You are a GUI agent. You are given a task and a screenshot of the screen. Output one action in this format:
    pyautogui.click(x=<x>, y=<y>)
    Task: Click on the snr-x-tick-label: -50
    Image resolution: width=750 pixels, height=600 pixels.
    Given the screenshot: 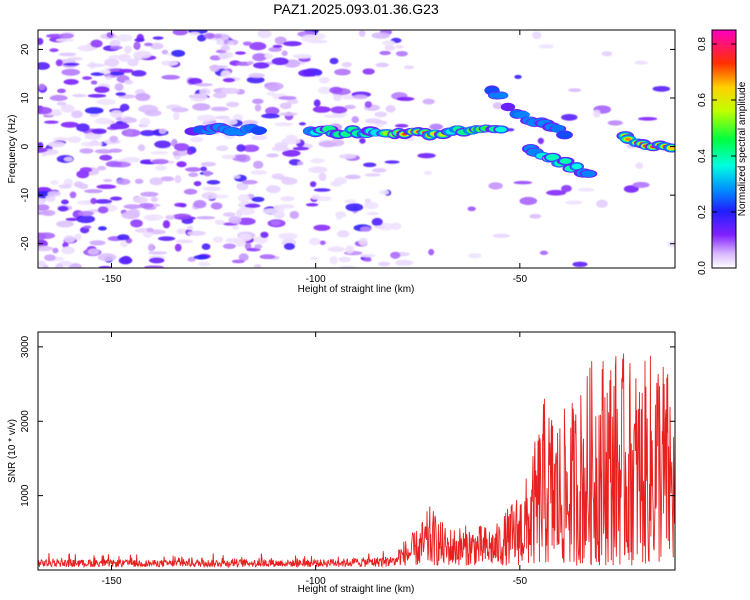 What is the action you would take?
    pyautogui.click(x=520, y=581)
    